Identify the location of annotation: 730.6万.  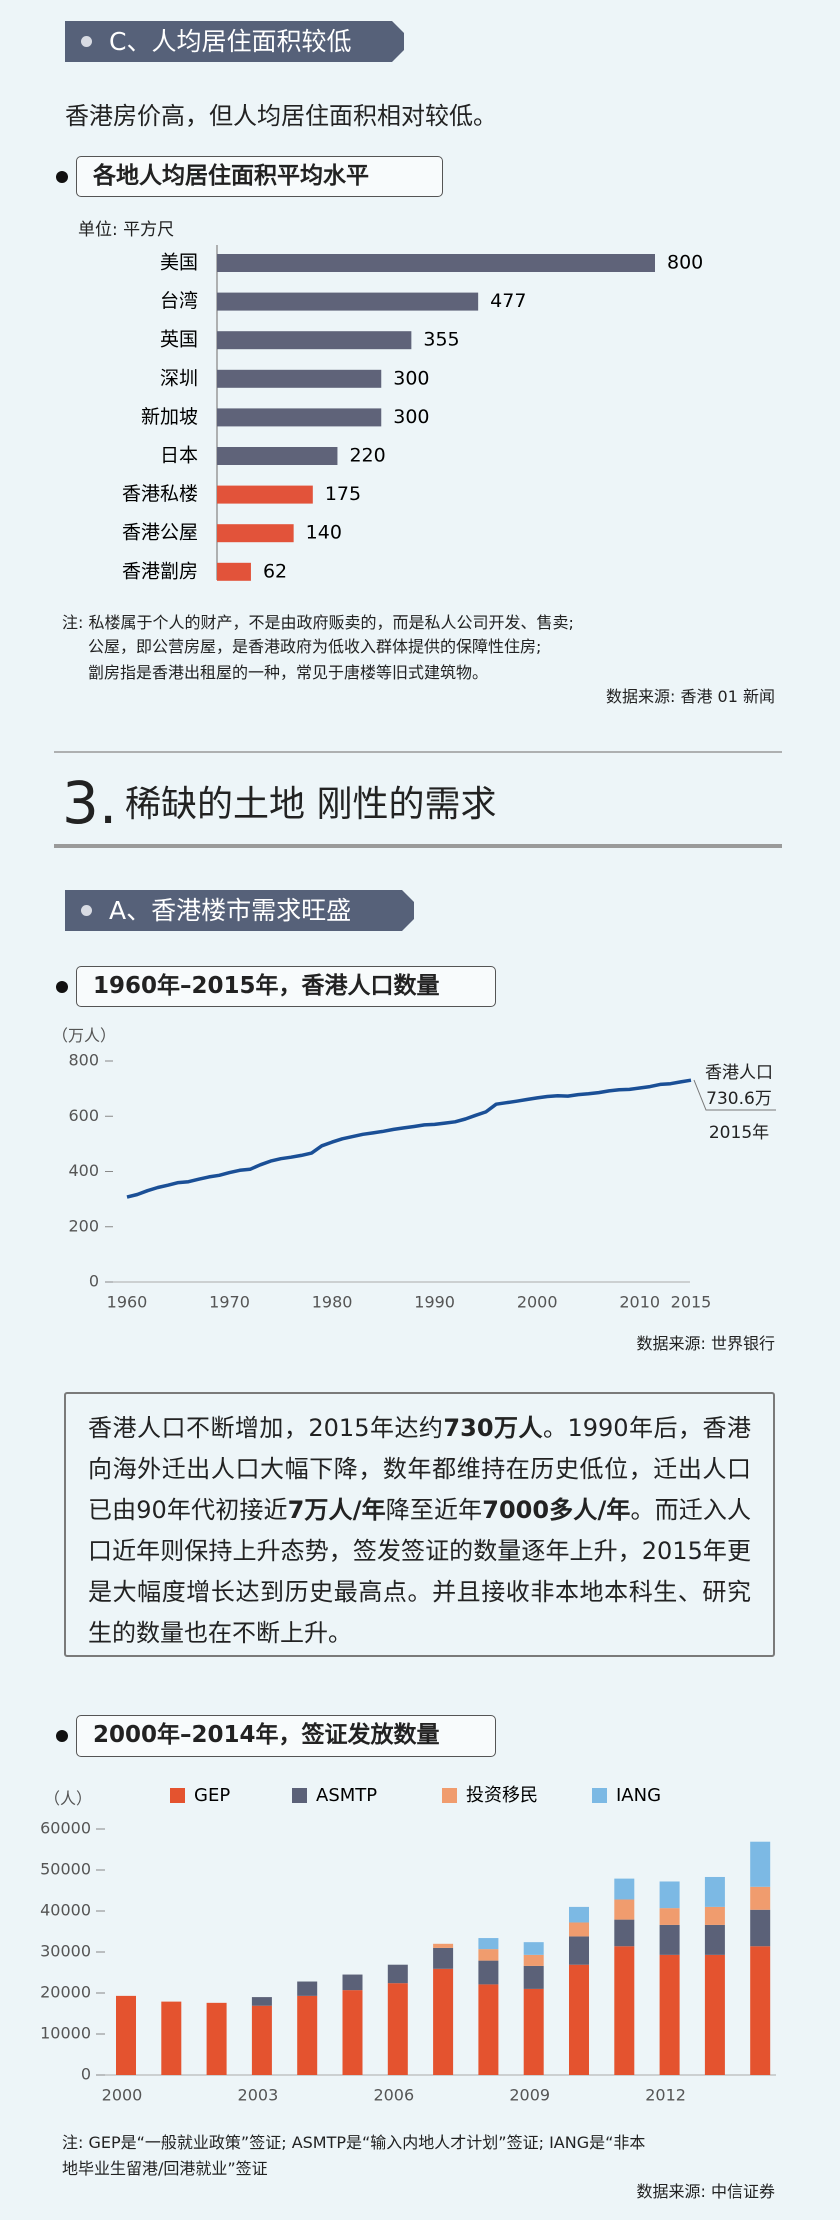
(739, 1099).